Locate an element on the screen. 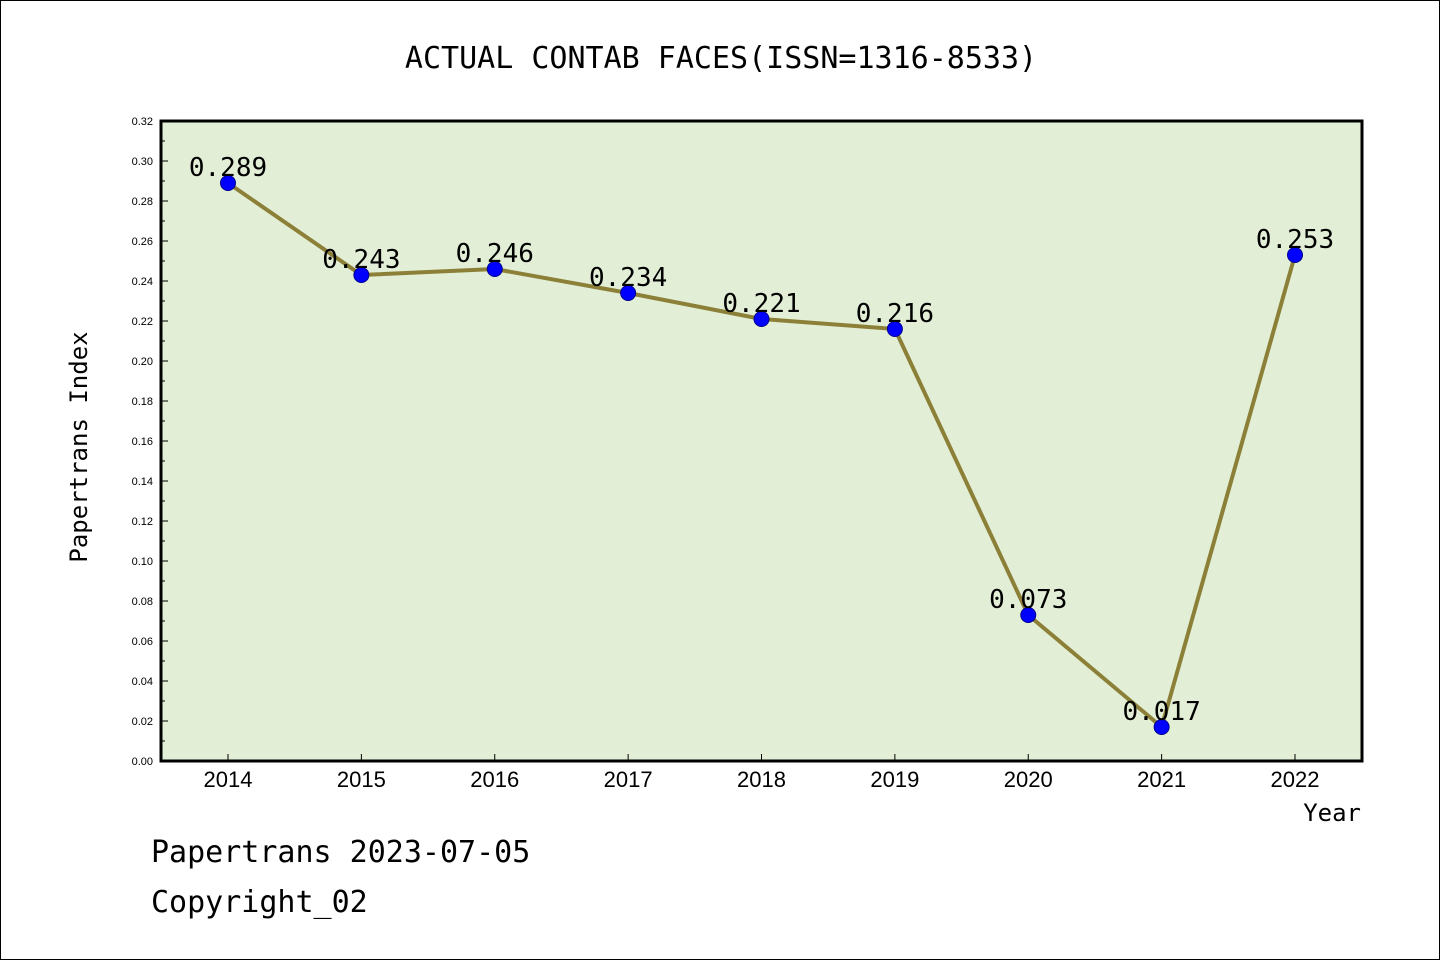  footer-copyright-text: Copyright_02 is located at coordinates (259, 902).